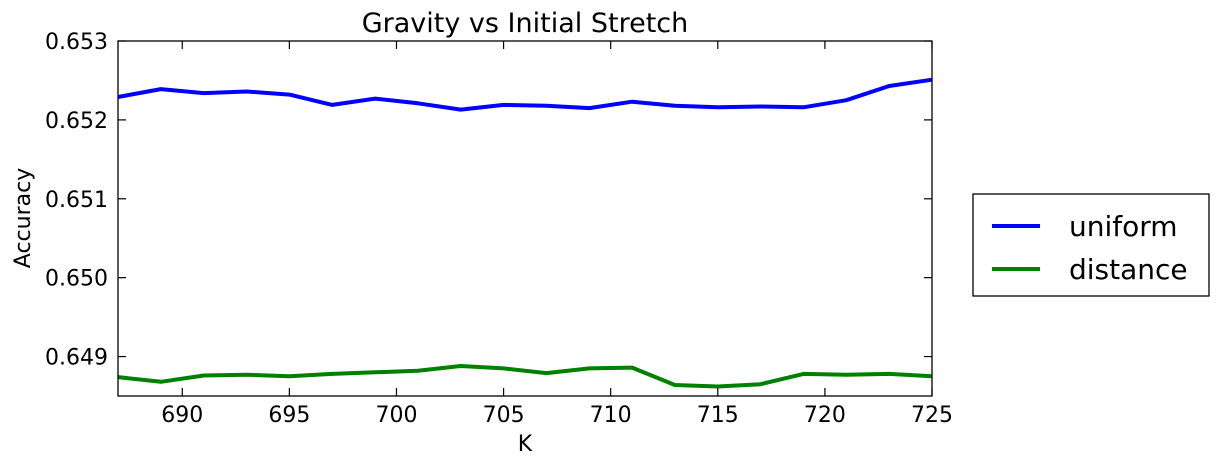  I want to click on x-tick-label: 705, so click(504, 415).